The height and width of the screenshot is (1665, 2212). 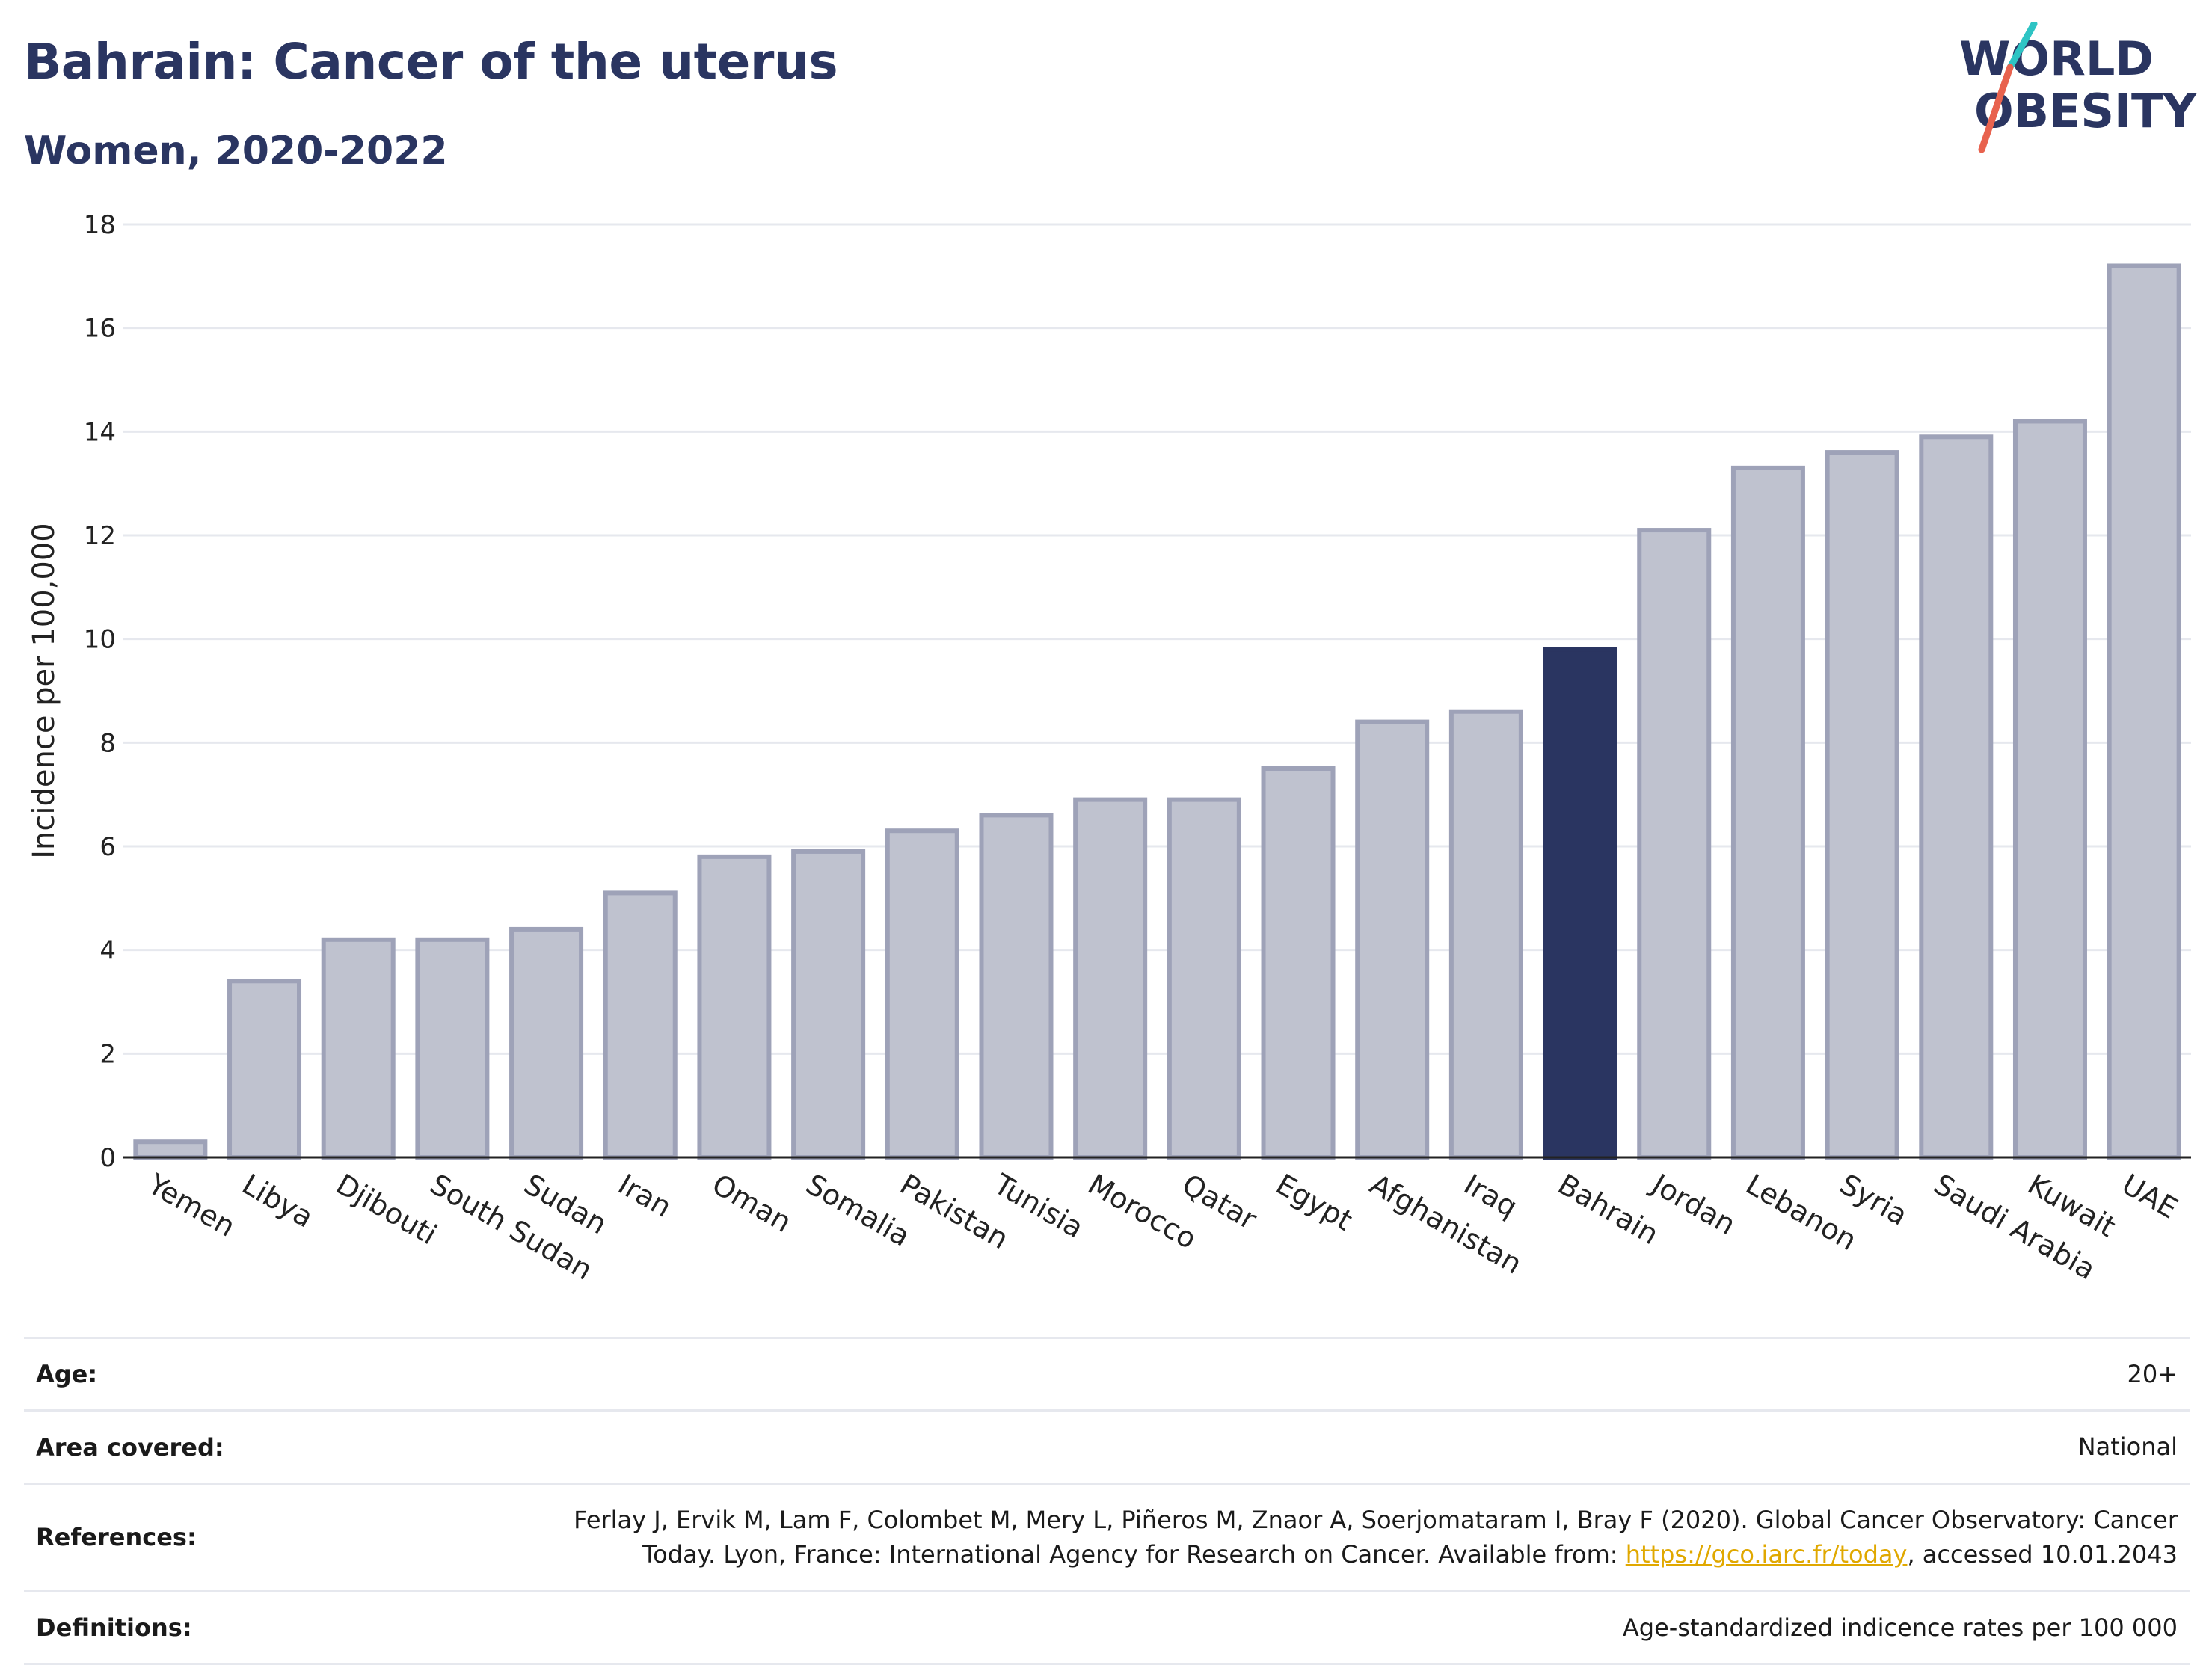 I want to click on y-tick-label: 18, so click(x=100, y=225).